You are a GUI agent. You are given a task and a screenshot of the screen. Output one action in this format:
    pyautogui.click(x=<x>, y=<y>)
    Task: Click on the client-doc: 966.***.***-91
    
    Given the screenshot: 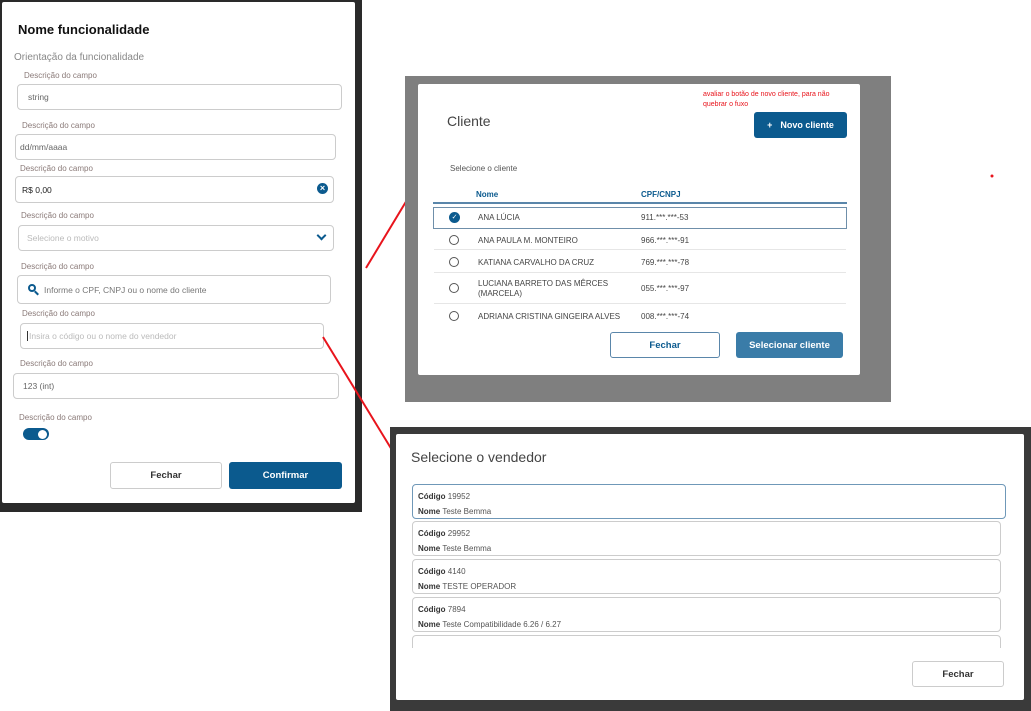 What is the action you would take?
    pyautogui.click(x=665, y=240)
    